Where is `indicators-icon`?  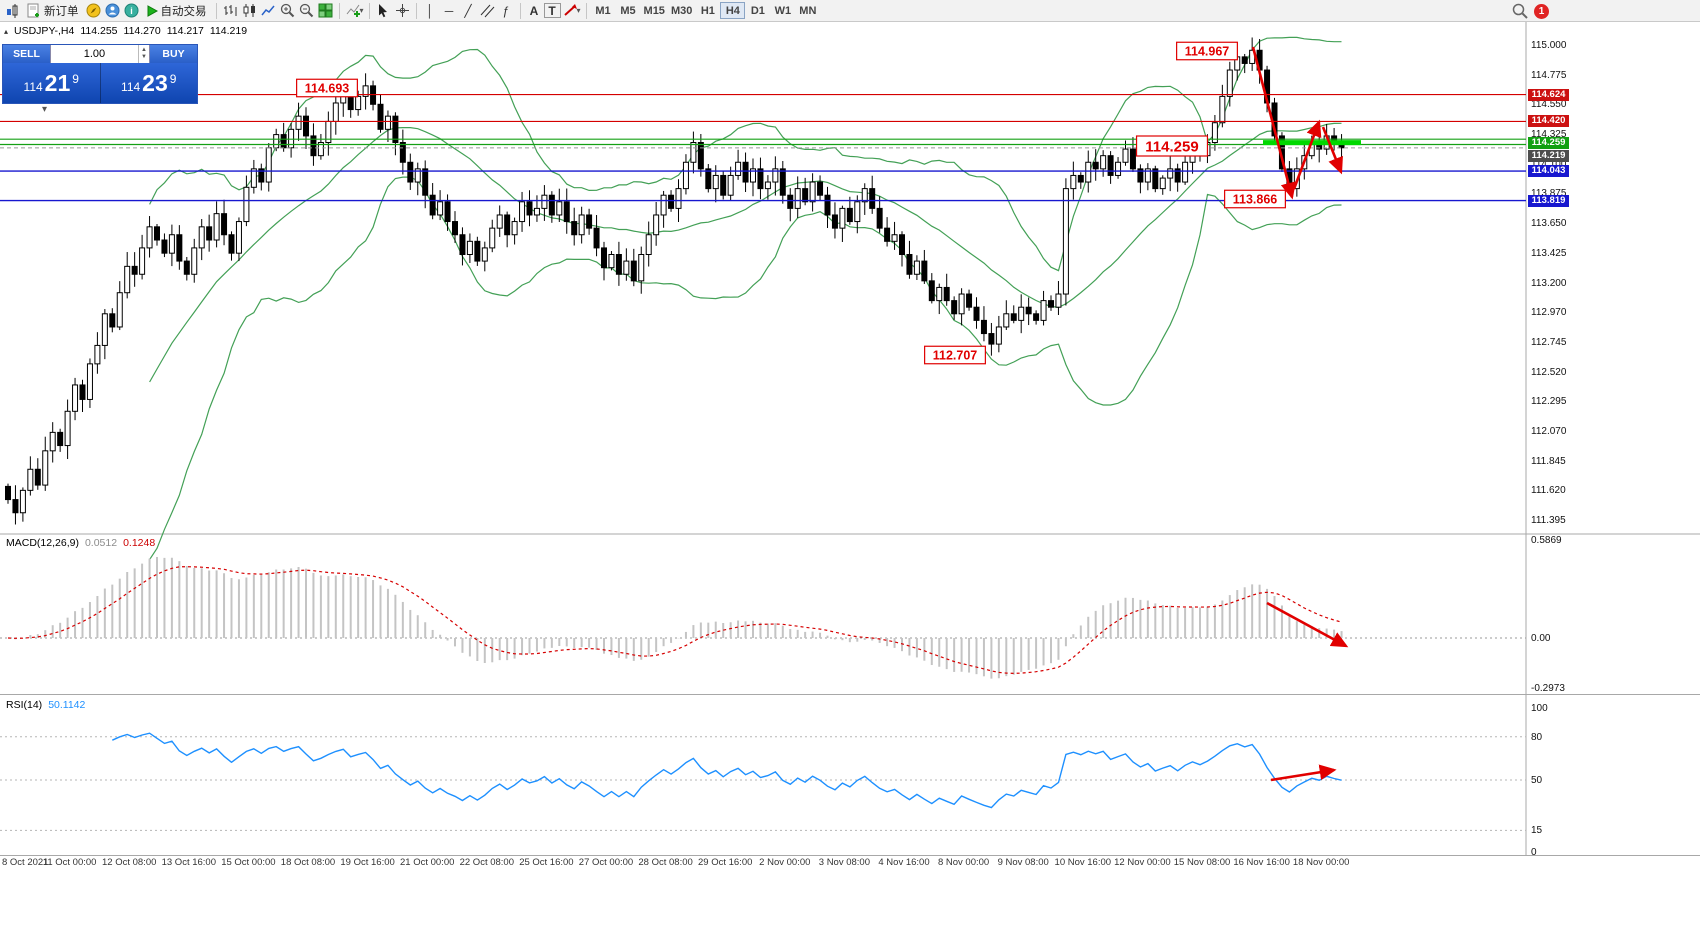 indicators-icon is located at coordinates (353, 11).